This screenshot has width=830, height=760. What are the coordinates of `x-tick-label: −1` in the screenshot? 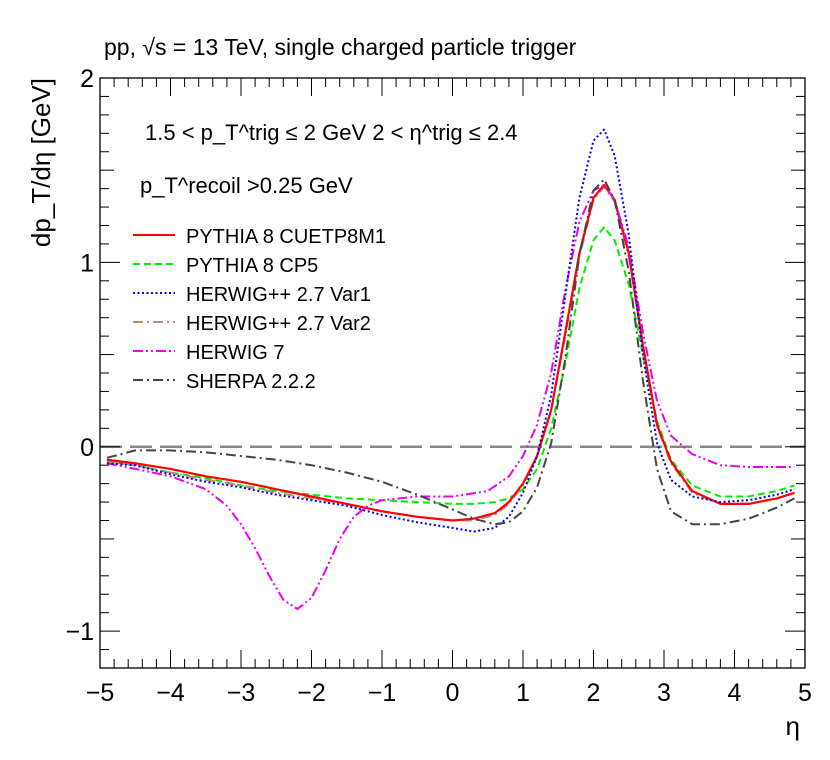 It's located at (382, 693).